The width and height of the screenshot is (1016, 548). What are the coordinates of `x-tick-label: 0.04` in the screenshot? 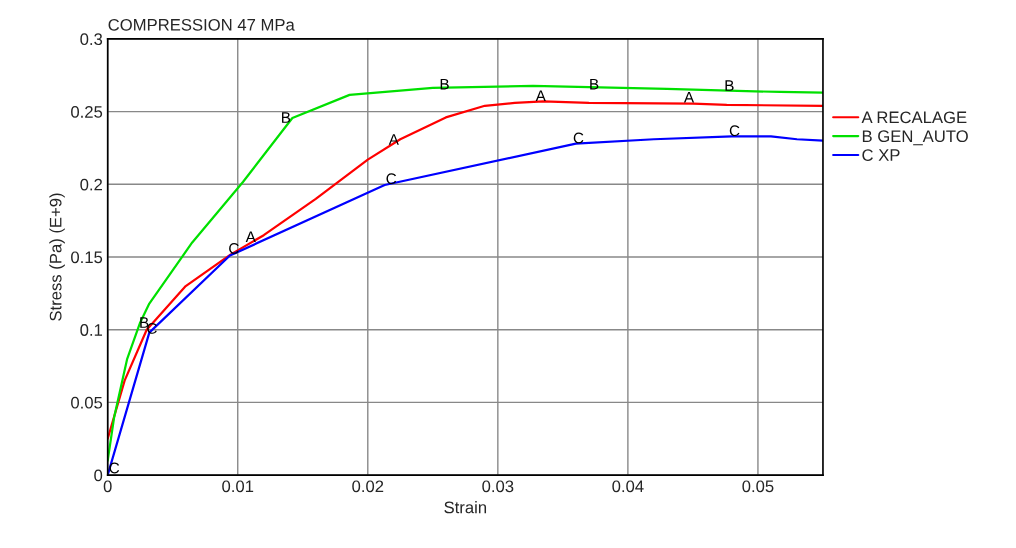 It's located at (628, 486).